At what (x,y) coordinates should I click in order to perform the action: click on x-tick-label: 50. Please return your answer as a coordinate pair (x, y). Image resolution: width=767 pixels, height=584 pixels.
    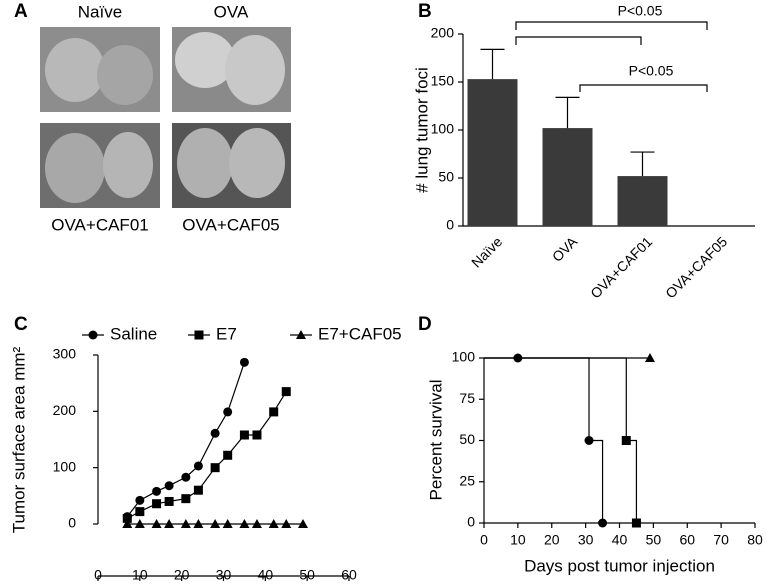
    Looking at the image, I should click on (307, 575).